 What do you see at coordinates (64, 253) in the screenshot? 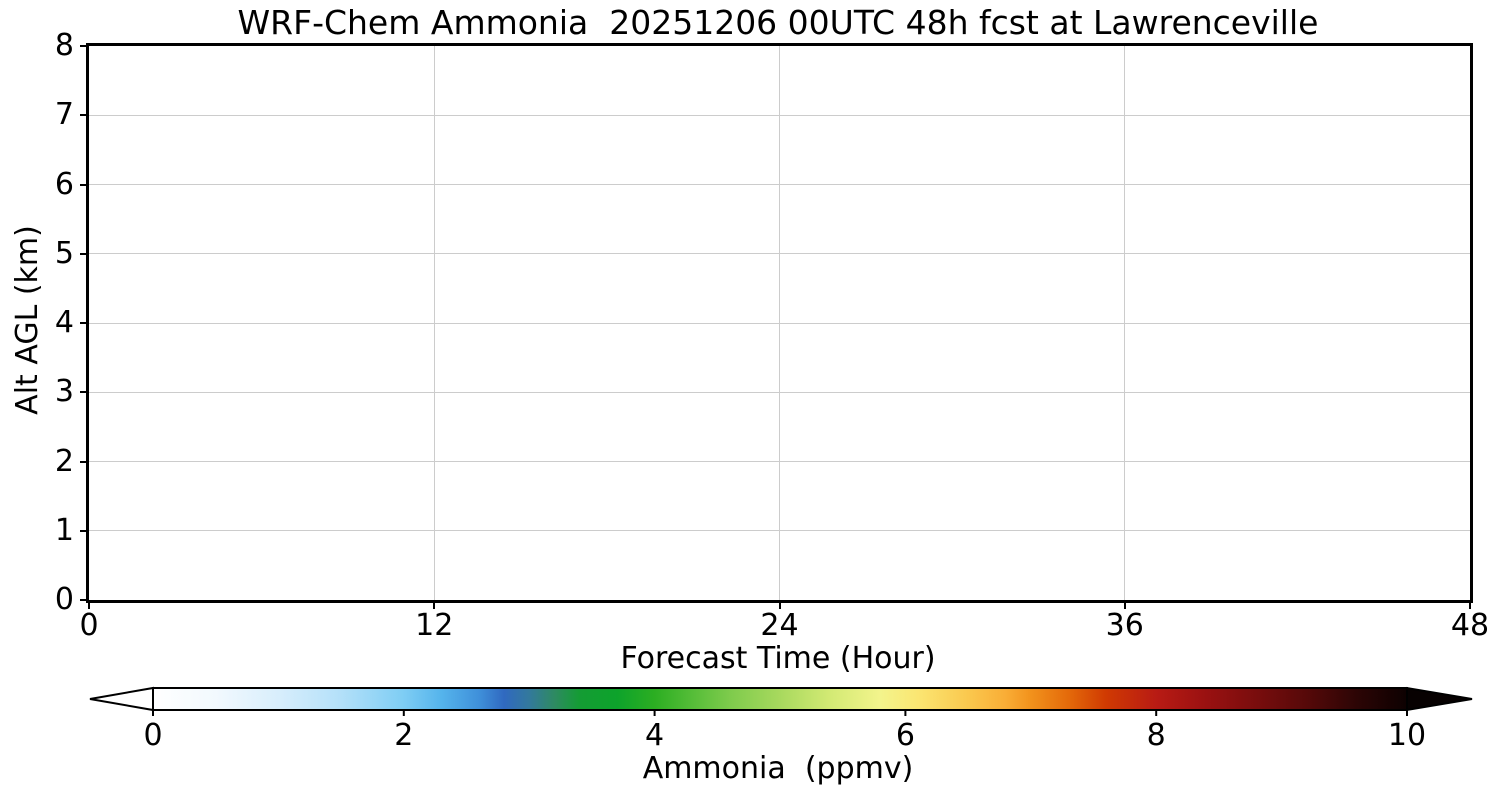
I see `y-tick-label: 5` at bounding box center [64, 253].